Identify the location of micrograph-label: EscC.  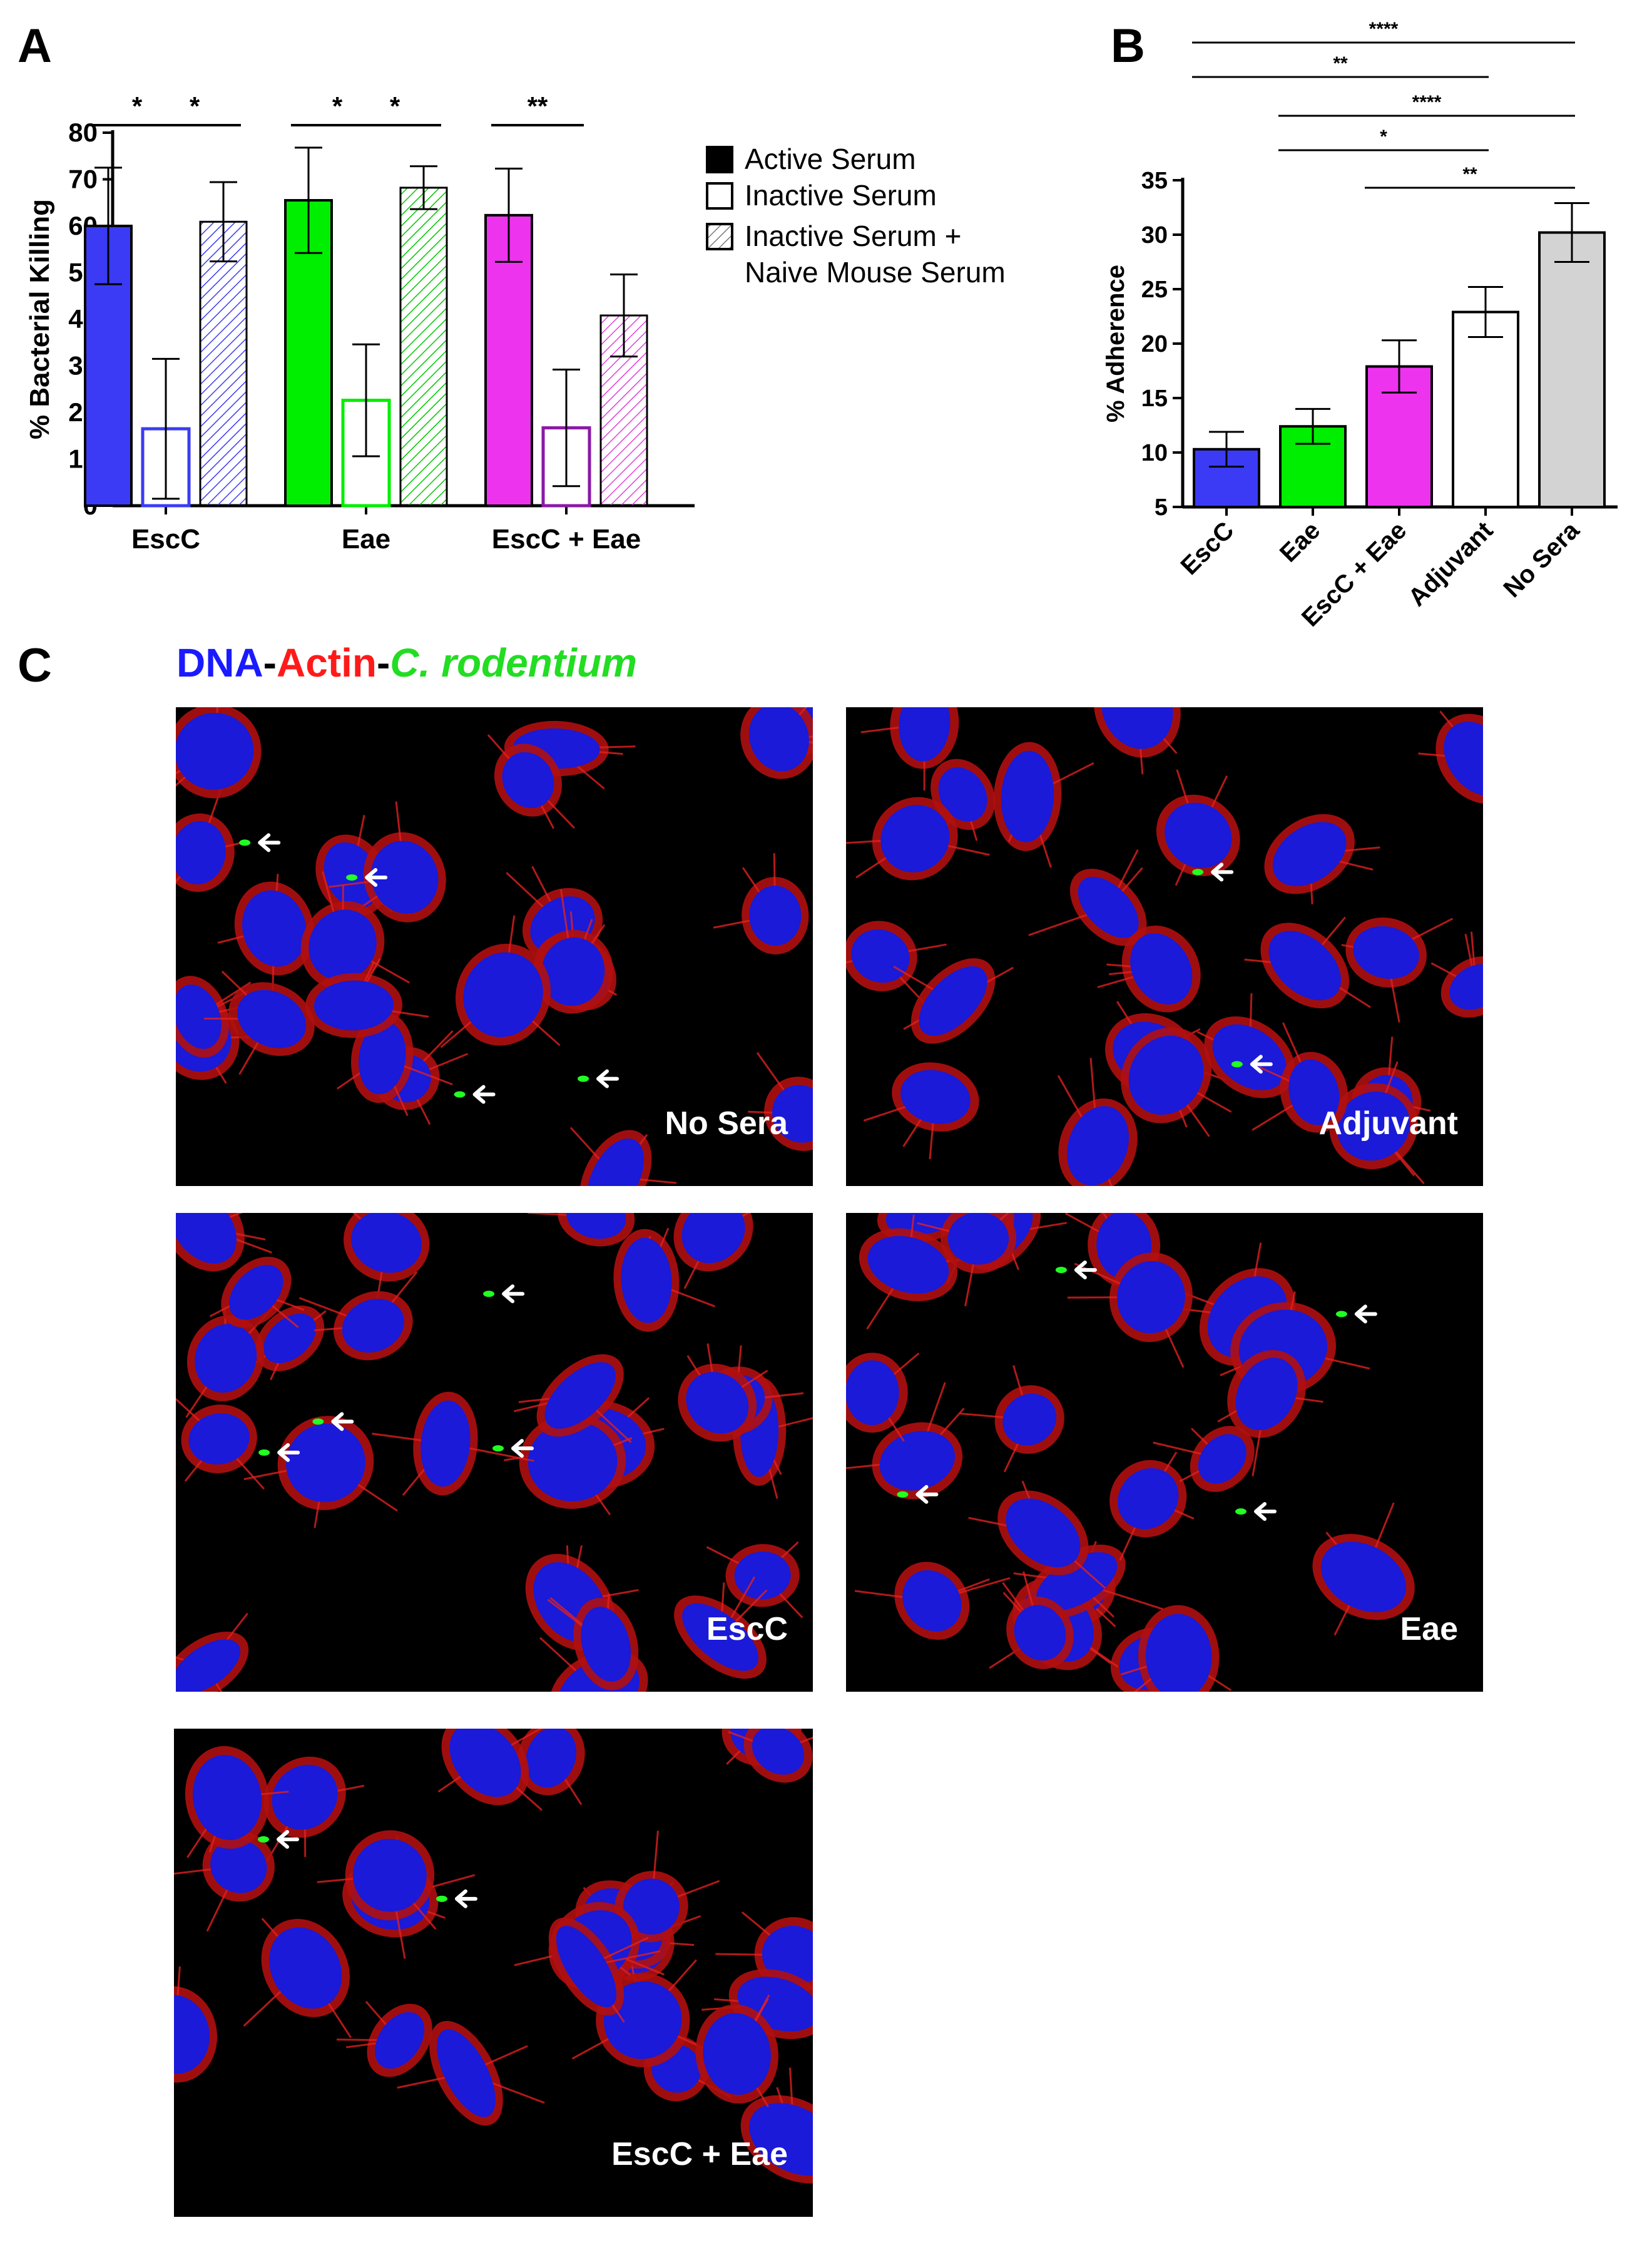
(747, 1629).